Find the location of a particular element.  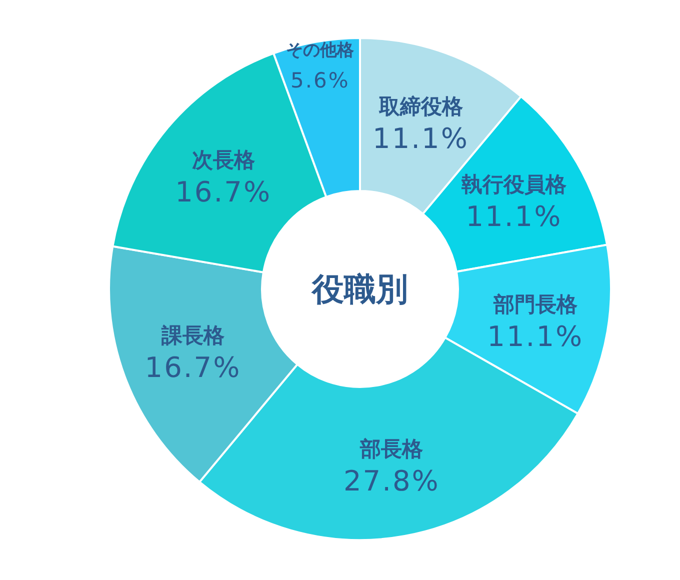

slice-label: 取締役格 is located at coordinates (421, 106).